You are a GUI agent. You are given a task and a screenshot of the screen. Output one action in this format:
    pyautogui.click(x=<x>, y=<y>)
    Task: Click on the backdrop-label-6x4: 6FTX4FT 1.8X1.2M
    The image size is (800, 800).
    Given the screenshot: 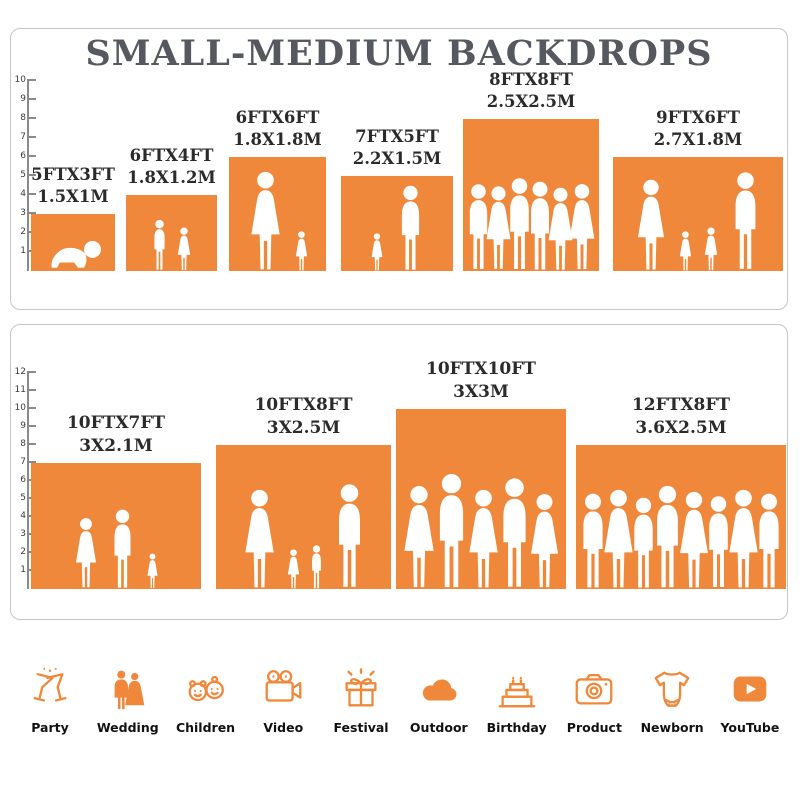 What is the action you would take?
    pyautogui.click(x=171, y=167)
    